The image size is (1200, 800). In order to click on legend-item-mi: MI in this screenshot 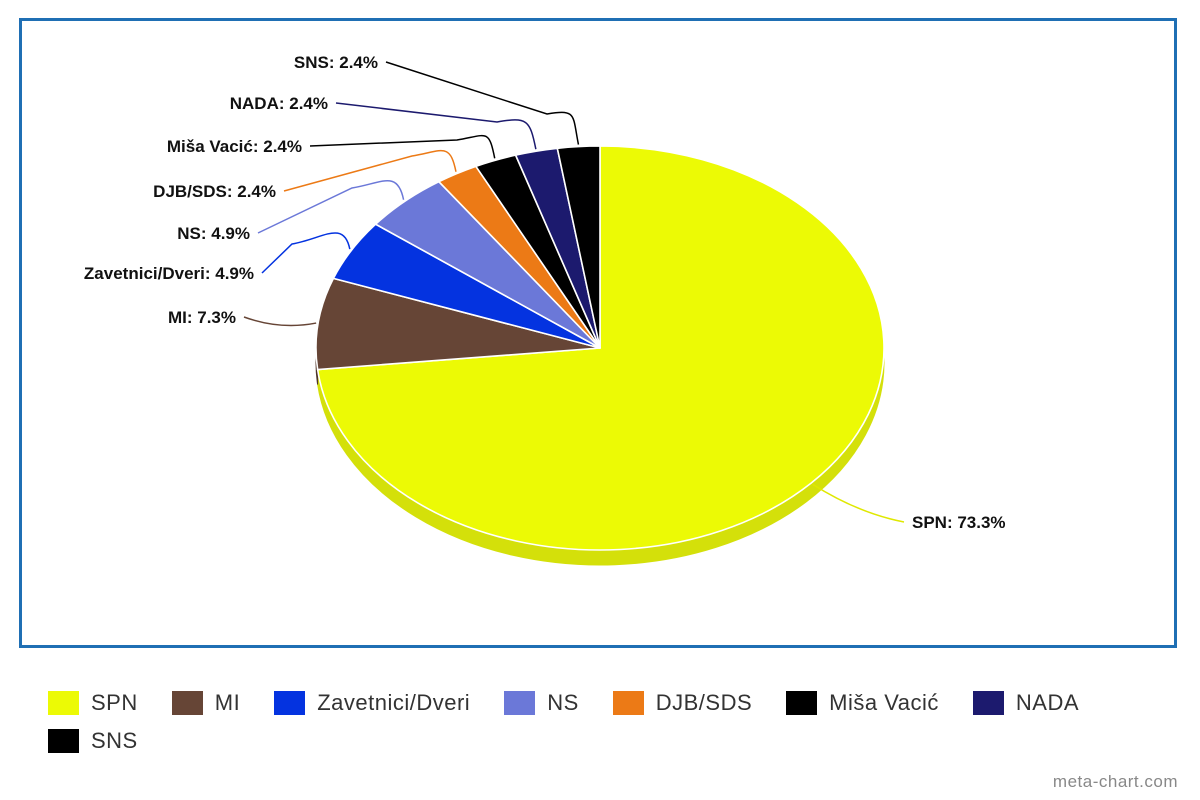, I will do `click(206, 703)`.